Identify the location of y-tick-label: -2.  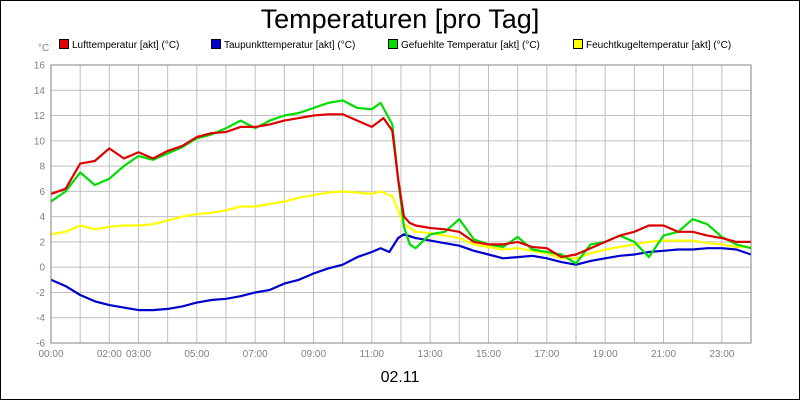
(40, 293).